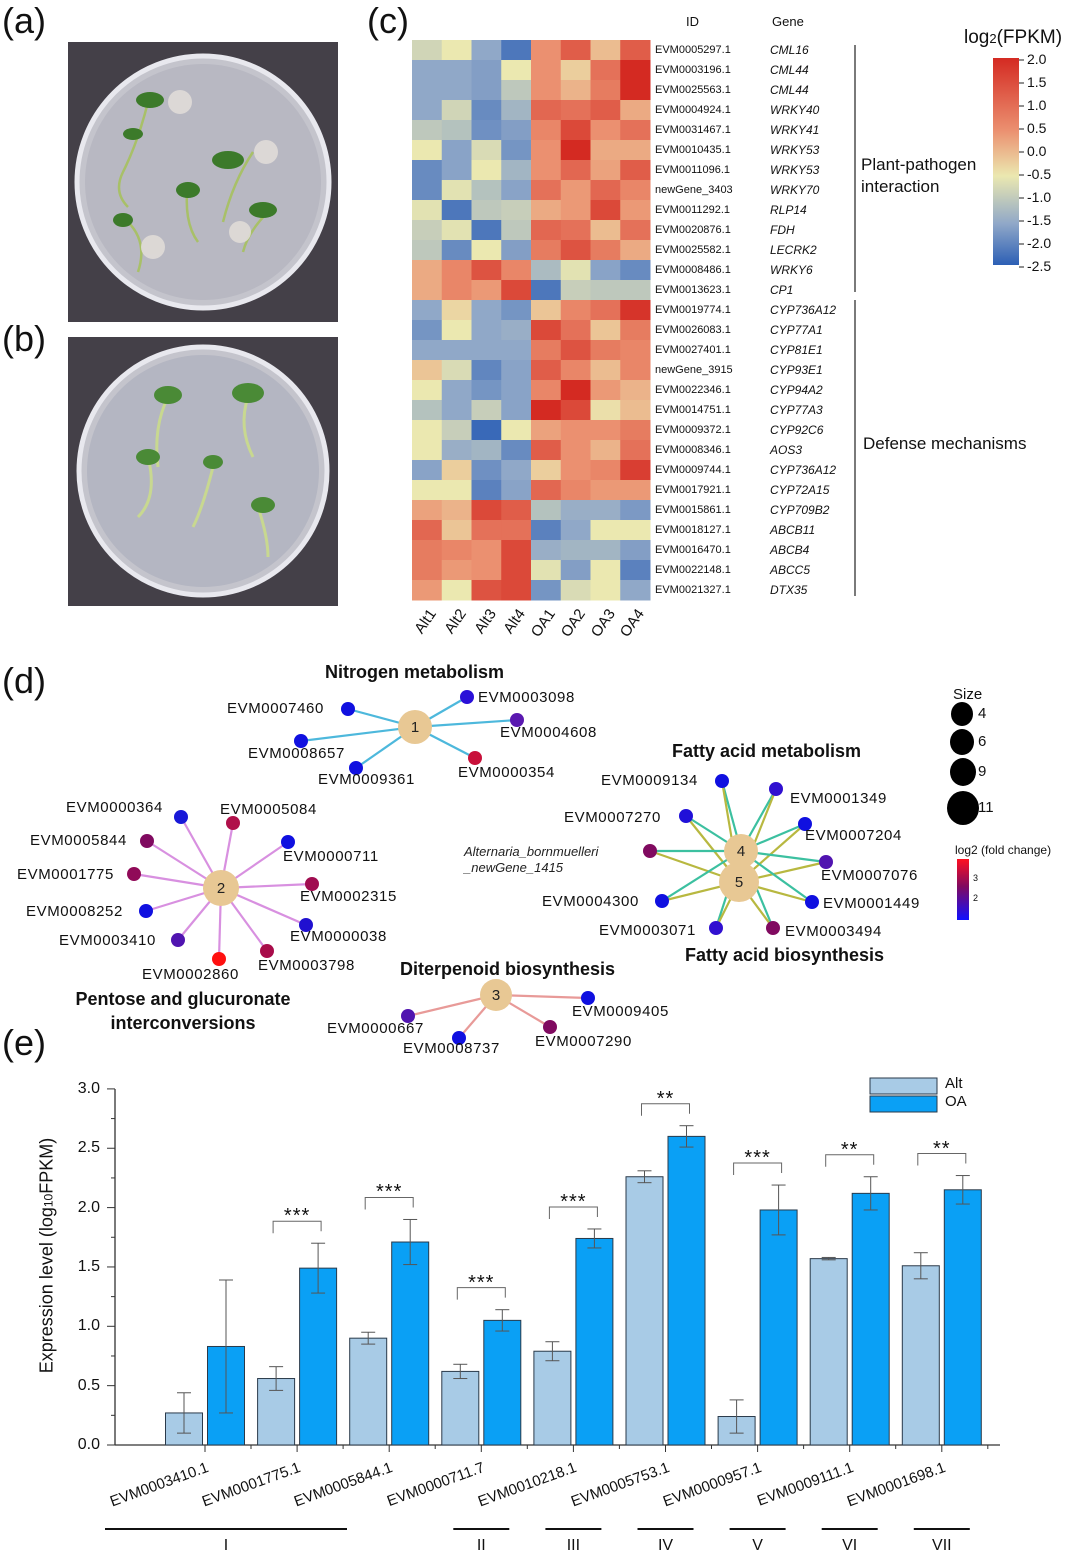  I want to click on row-id: EVM0013623.1, so click(693, 290).